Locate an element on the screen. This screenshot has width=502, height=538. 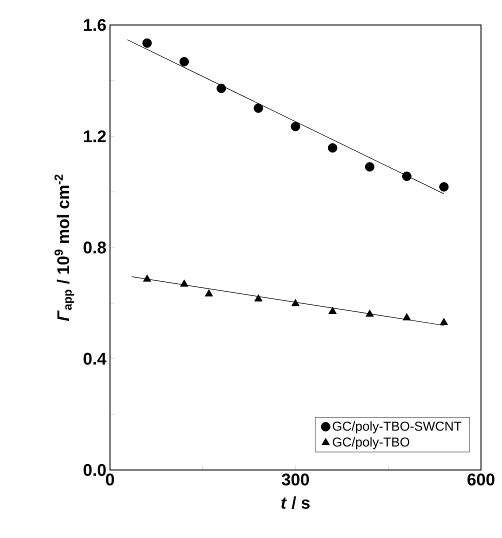
legend-label: GC/poly-TBO-SWCNT is located at coordinates (397, 427).